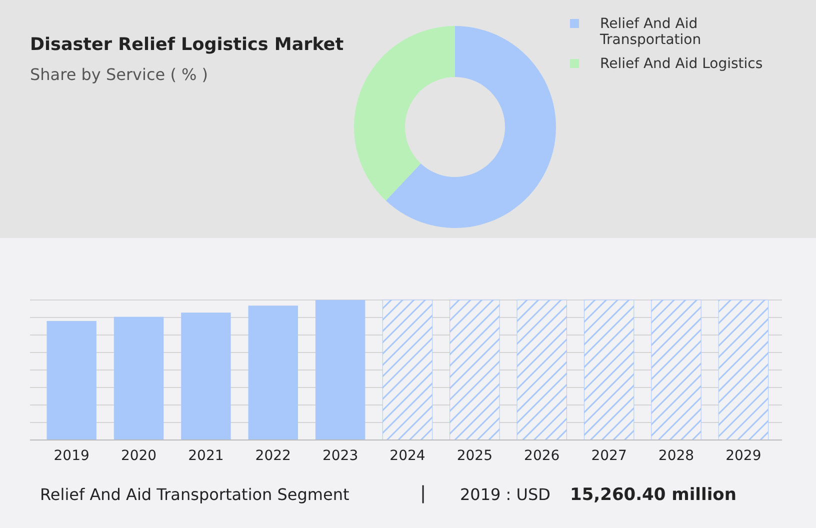 This screenshot has height=528, width=816. Describe the element at coordinates (138, 456) in the screenshot. I see `x-tick-label: 2020` at that location.